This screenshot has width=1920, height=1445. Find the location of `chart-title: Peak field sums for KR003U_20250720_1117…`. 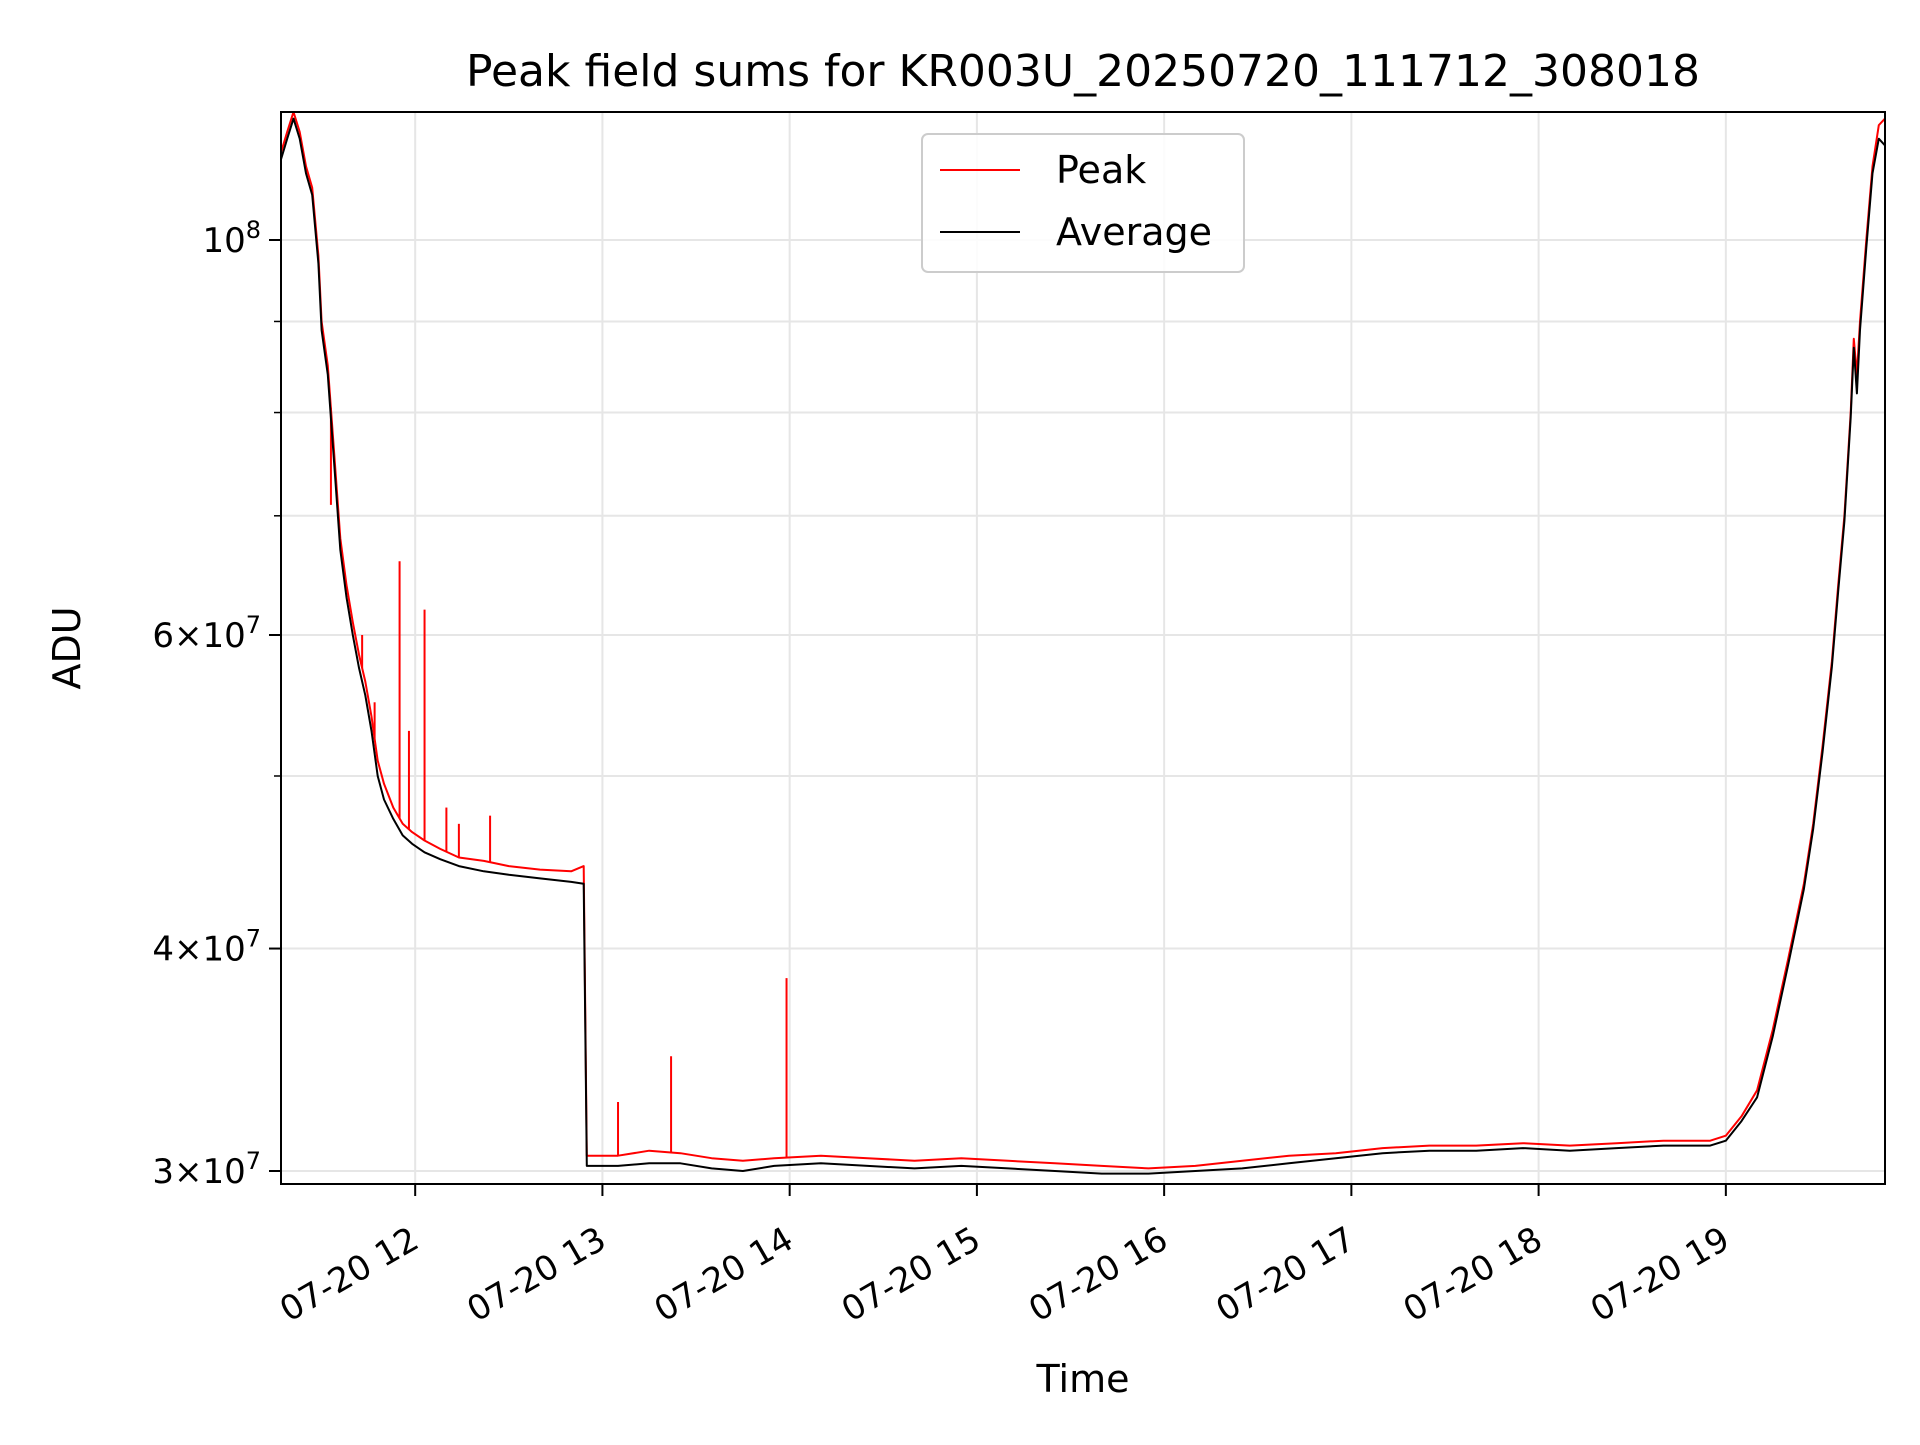

chart-title: Peak field sums for KR003U_20250720_1117… is located at coordinates (1083, 71).